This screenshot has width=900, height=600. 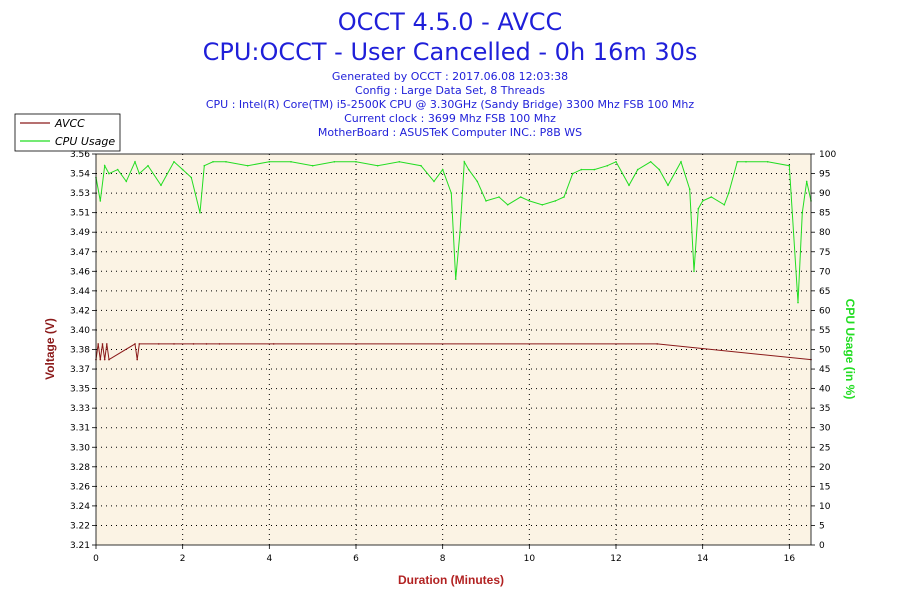 What do you see at coordinates (825, 429) in the screenshot?
I see `y2-tick-label: 30` at bounding box center [825, 429].